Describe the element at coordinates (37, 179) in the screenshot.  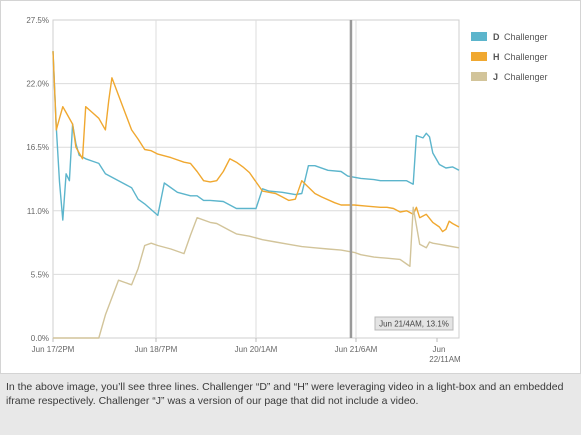
I see `y-axis-ticks: 27.5% 22.0% 16.5% 11.0% 5.5% 0.0%` at that location.